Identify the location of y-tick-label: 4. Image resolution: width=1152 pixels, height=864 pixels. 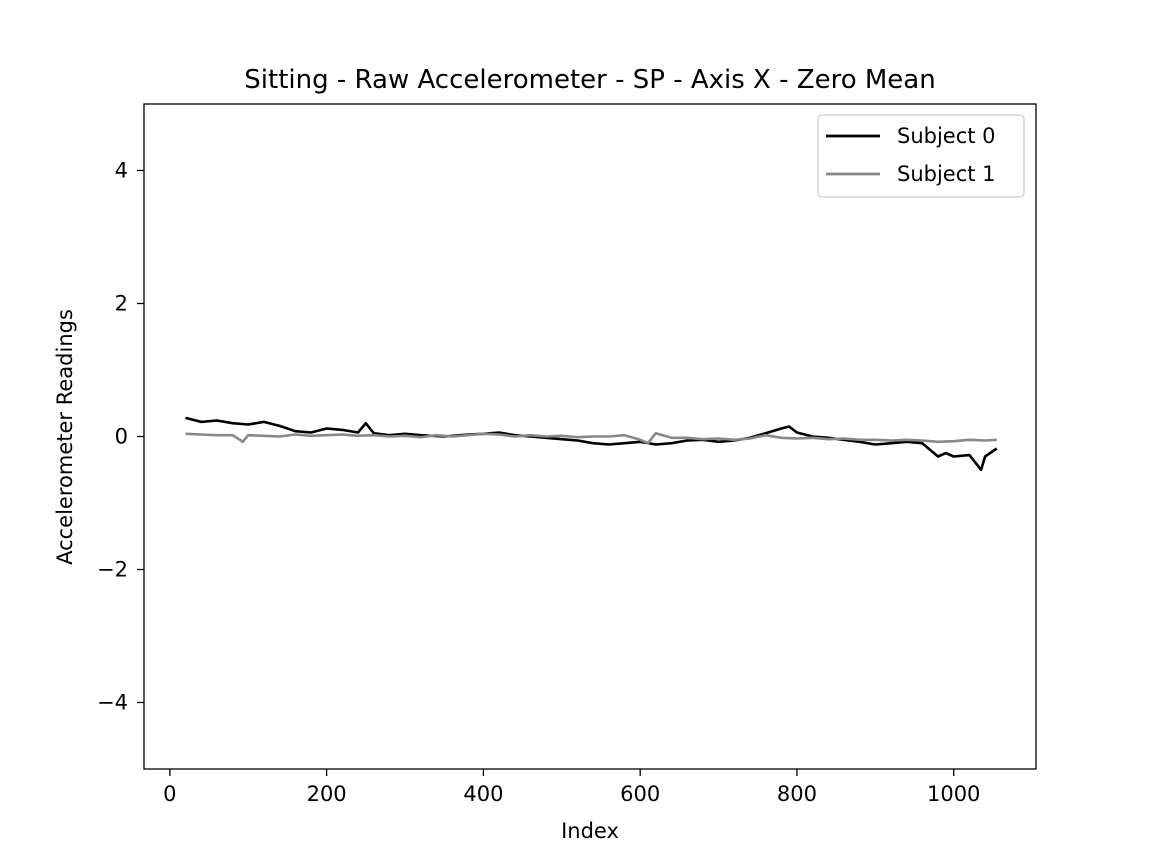
(121, 171).